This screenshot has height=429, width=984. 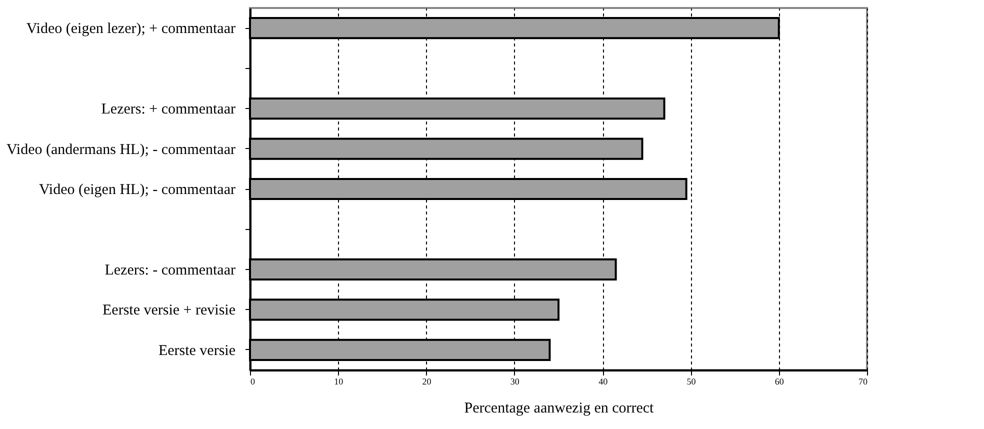 I want to click on x-tick-label: 50, so click(x=691, y=381).